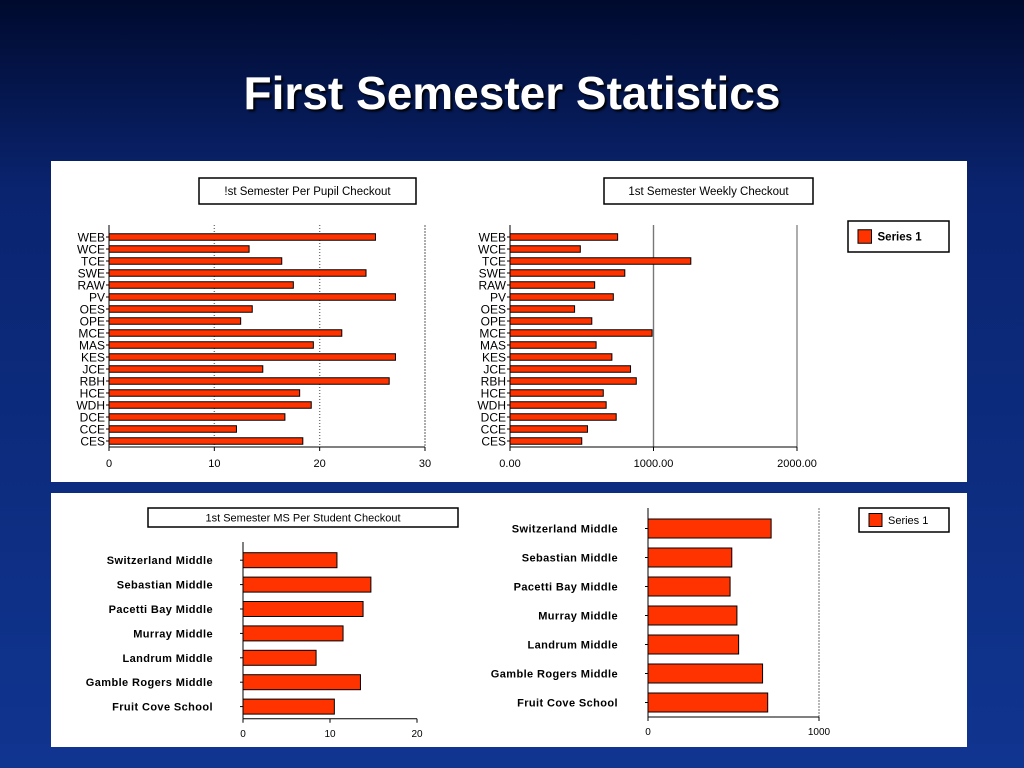 The height and width of the screenshot is (768, 1024). I want to click on category-label: HCE, so click(493, 393).